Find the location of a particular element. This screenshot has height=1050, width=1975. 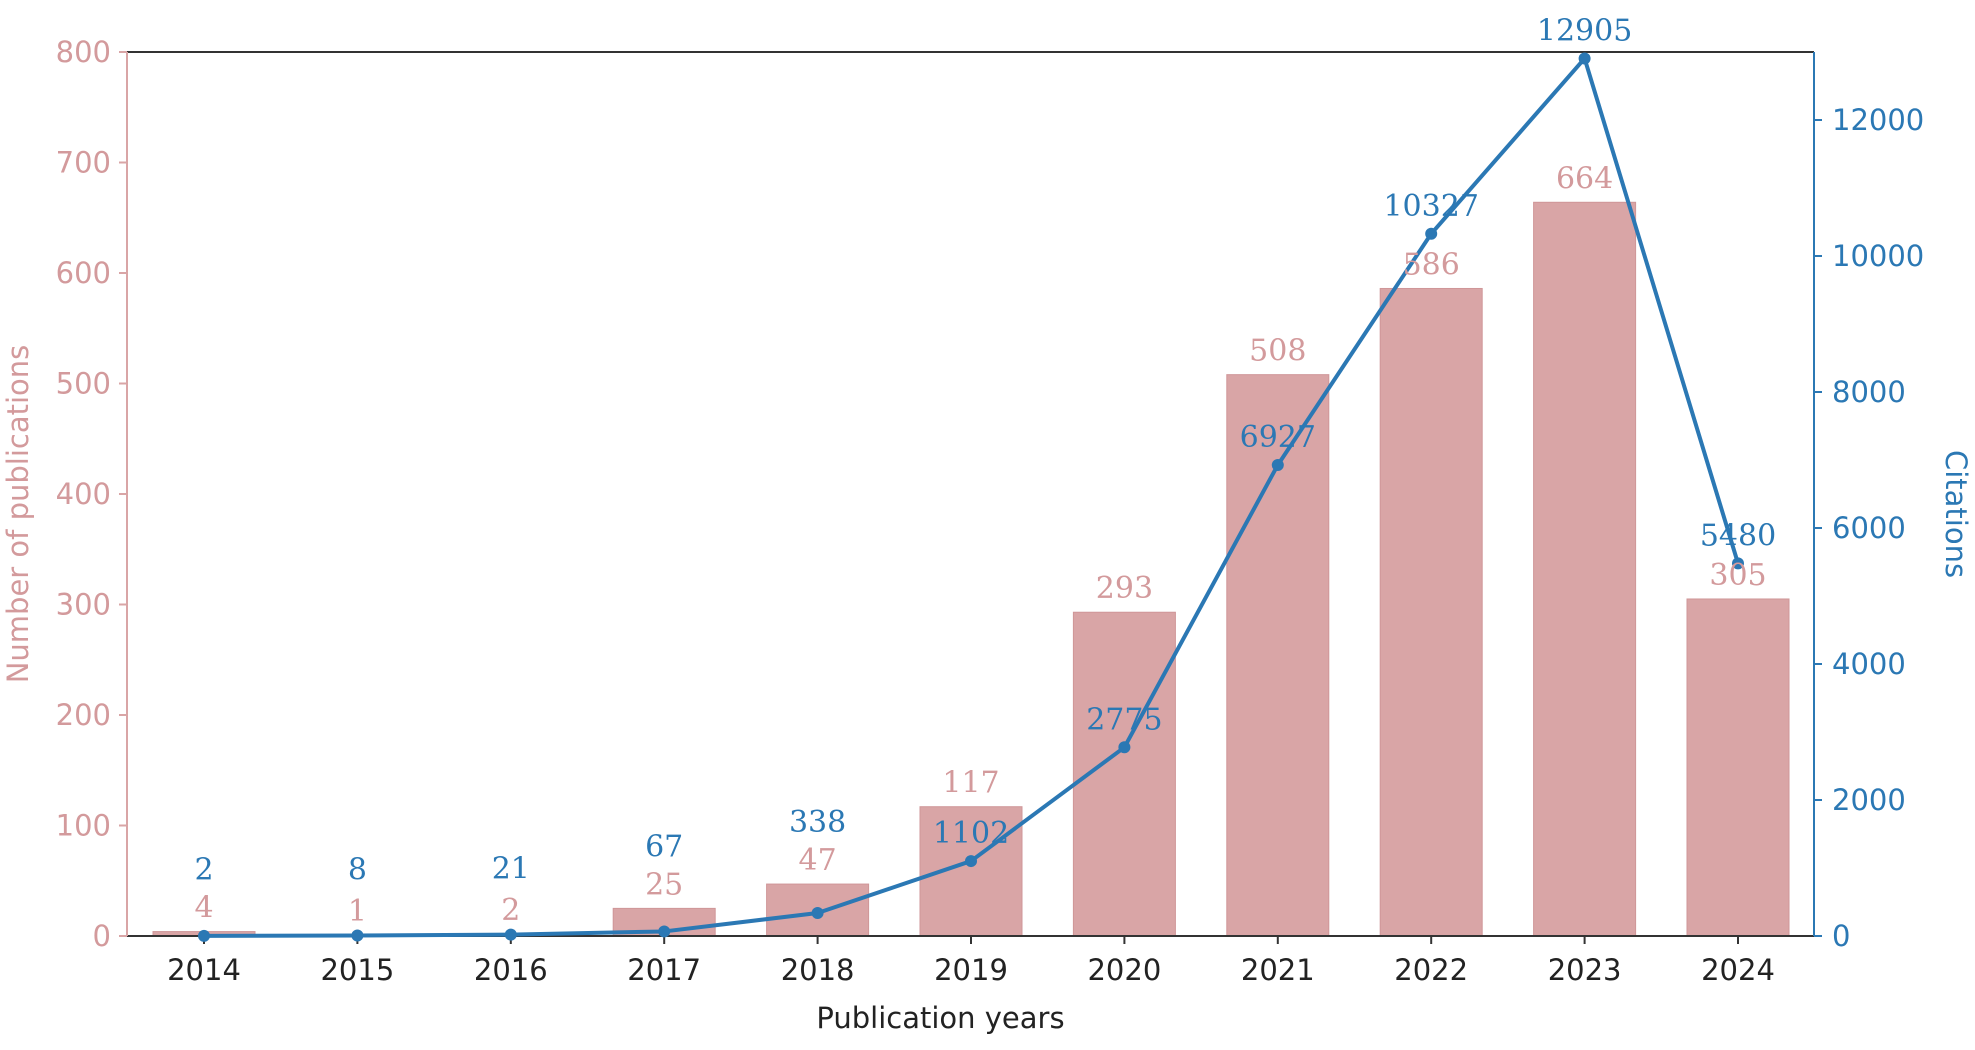

bar-value-label: 4 is located at coordinates (203, 908).